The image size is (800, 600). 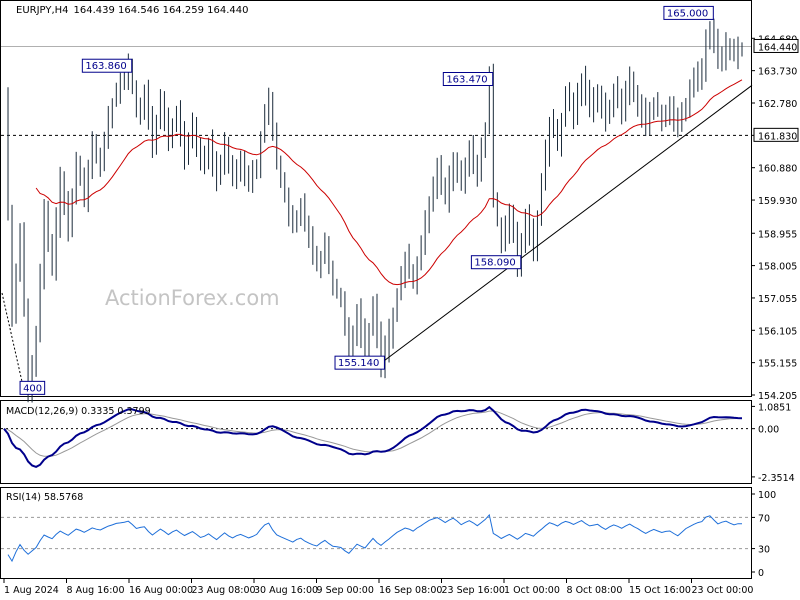 I want to click on rsi-layer: 100 70 30 0, so click(x=388, y=534).